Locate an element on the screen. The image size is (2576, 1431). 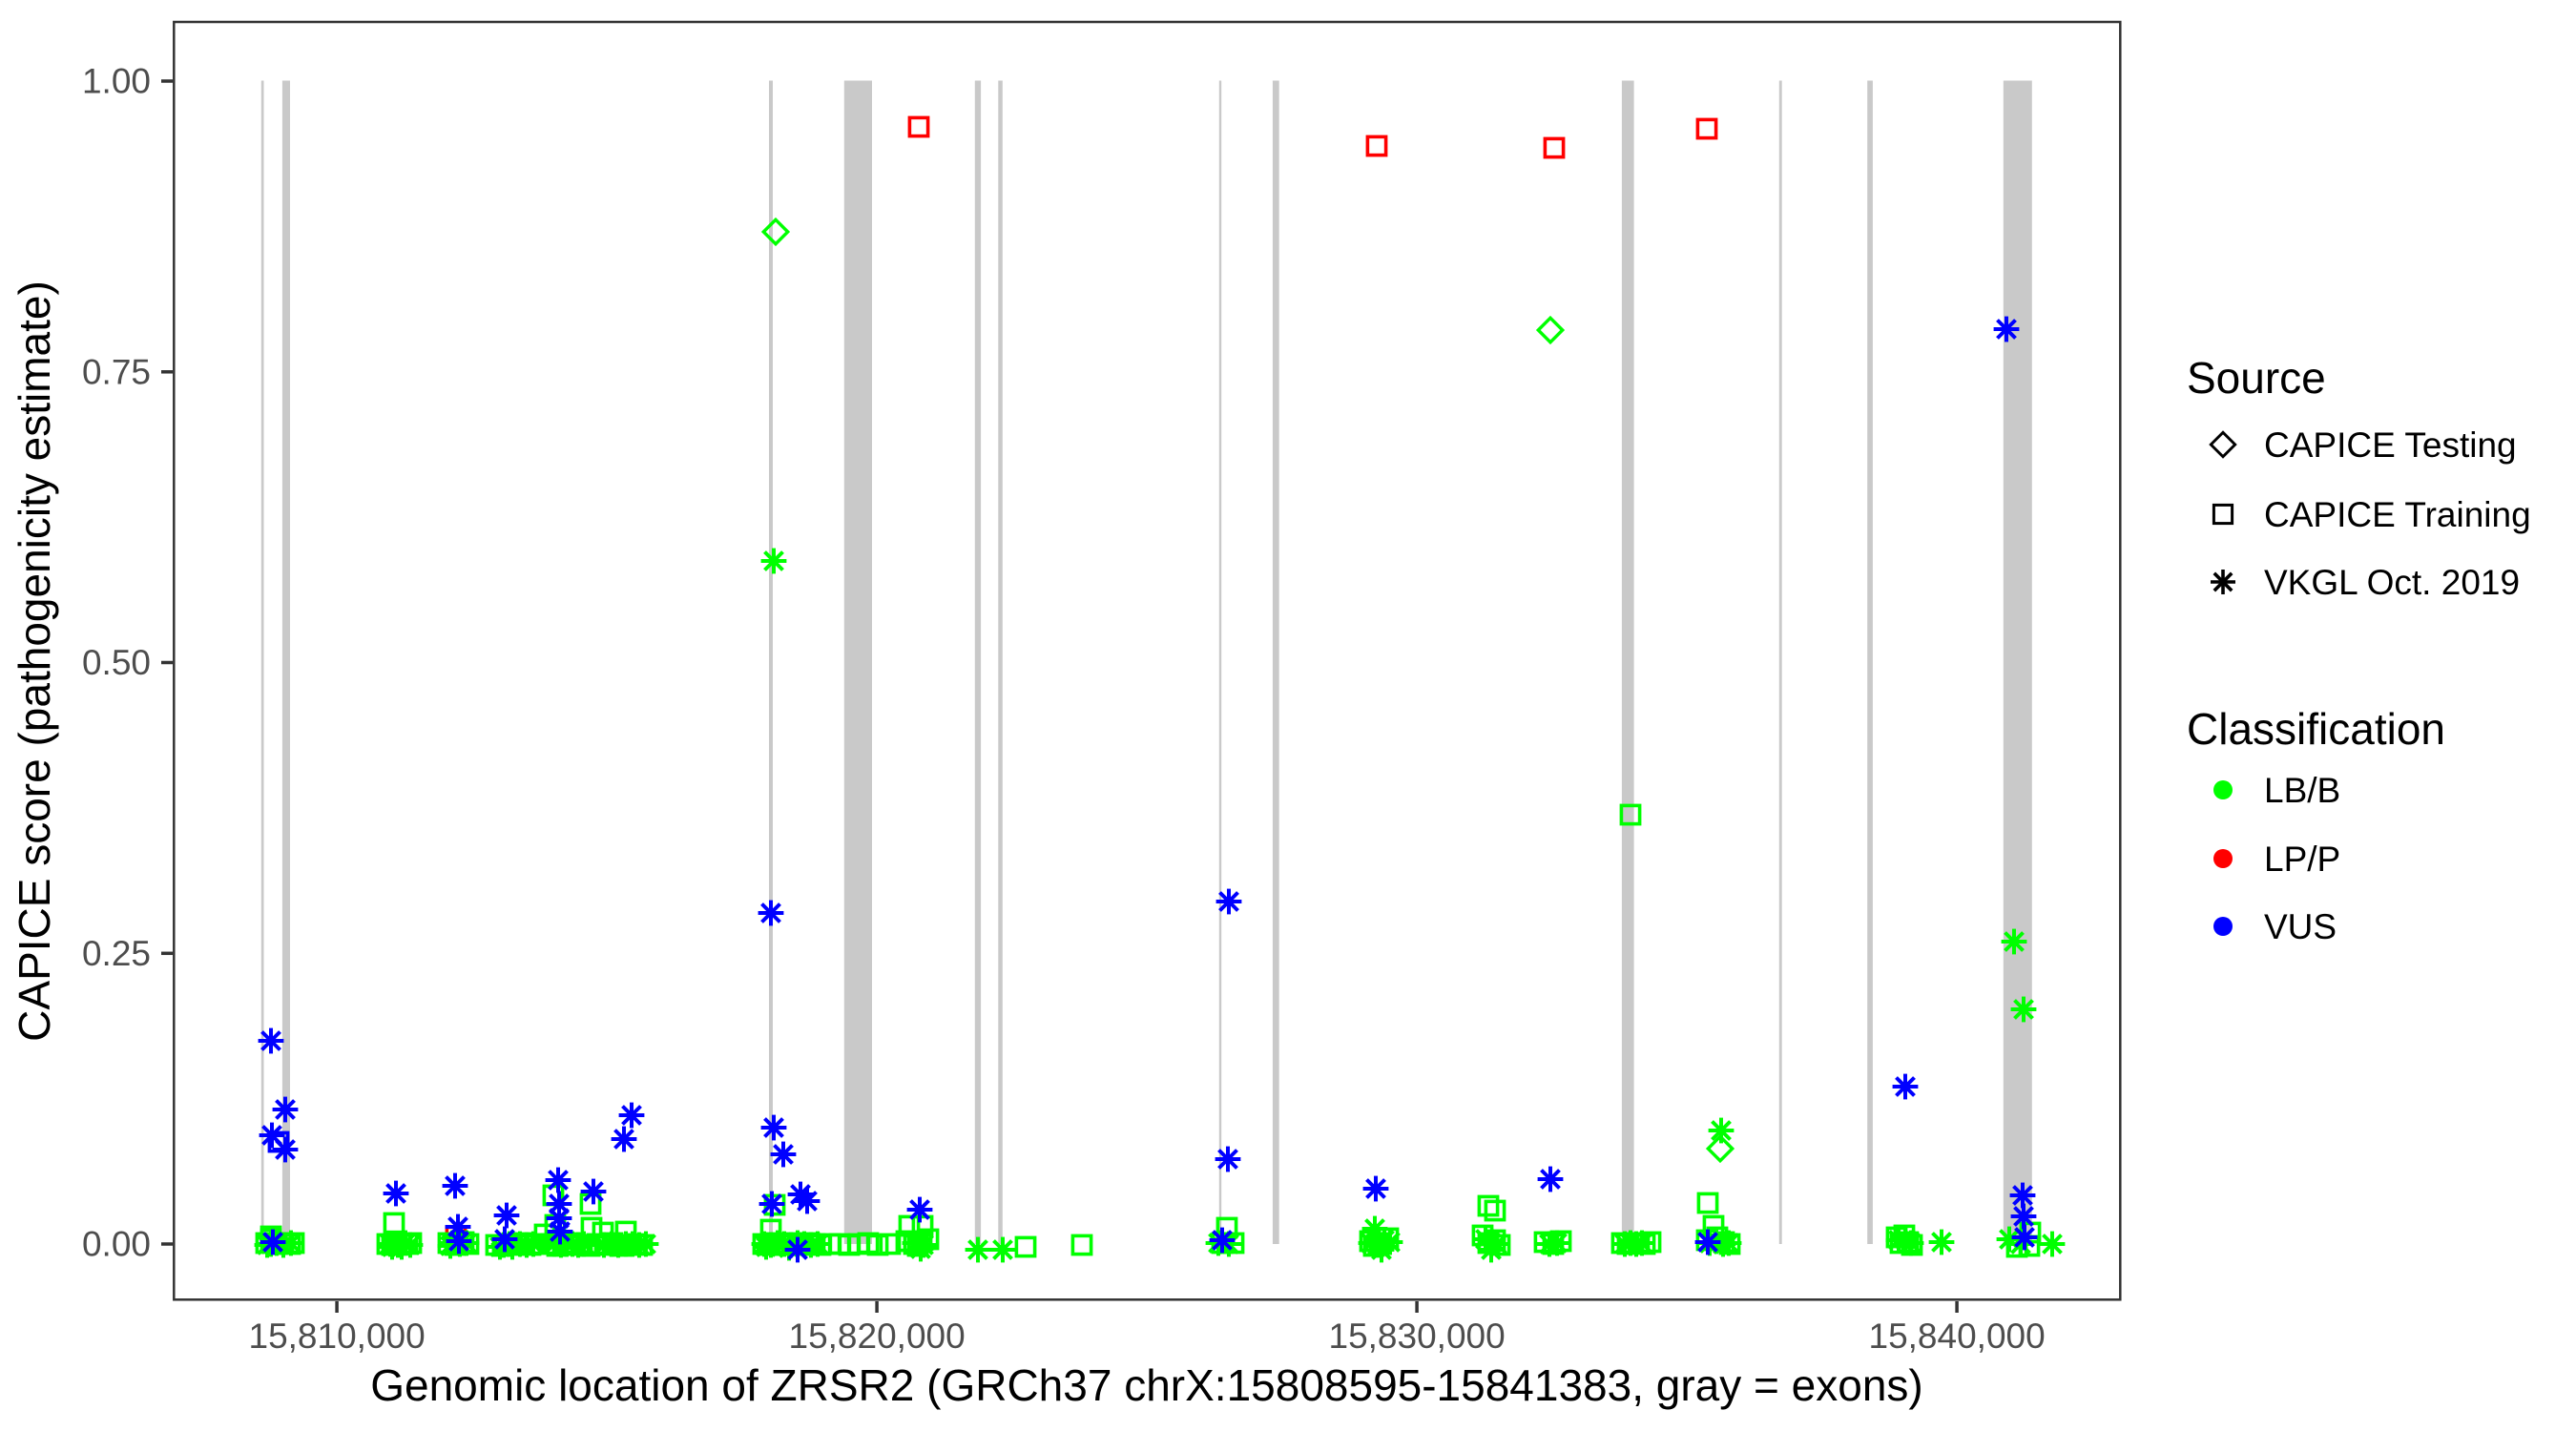
svg-text: CAPICE Testing is located at coordinates (2390, 445).